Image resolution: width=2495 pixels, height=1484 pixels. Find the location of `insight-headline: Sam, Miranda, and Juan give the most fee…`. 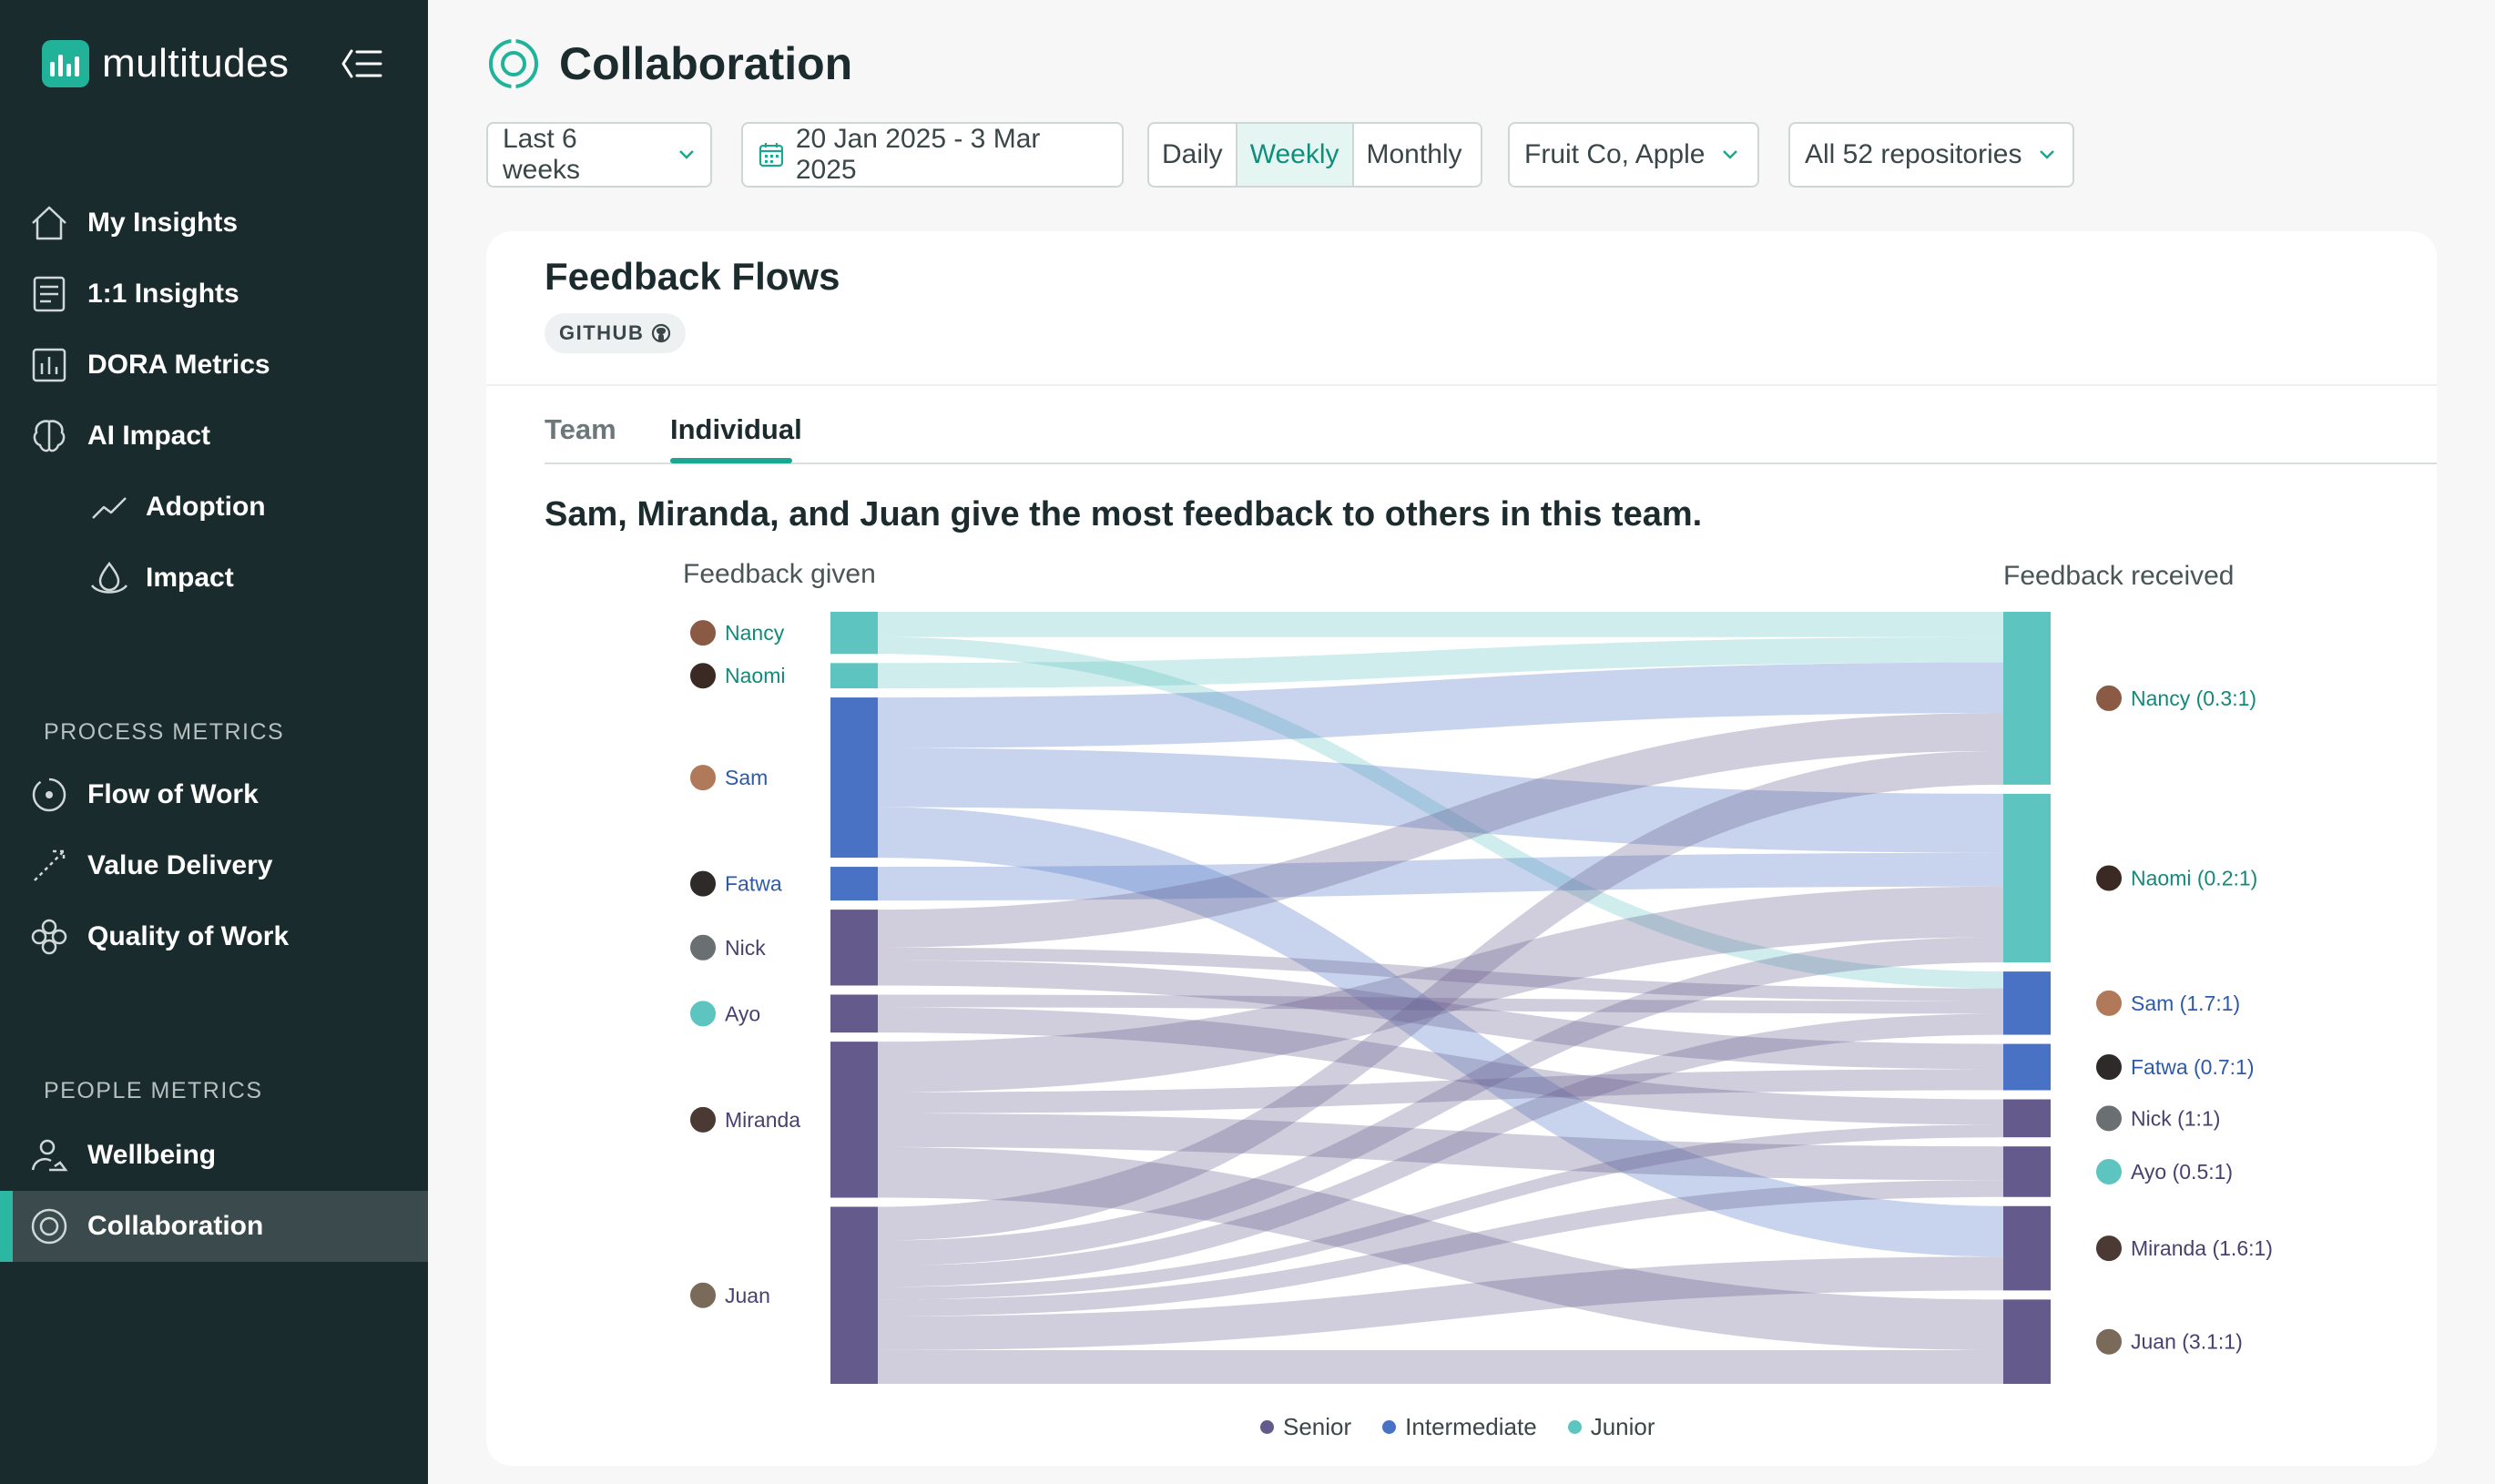

insight-headline: Sam, Miranda, and Juan give the most fee… is located at coordinates (1124, 514).